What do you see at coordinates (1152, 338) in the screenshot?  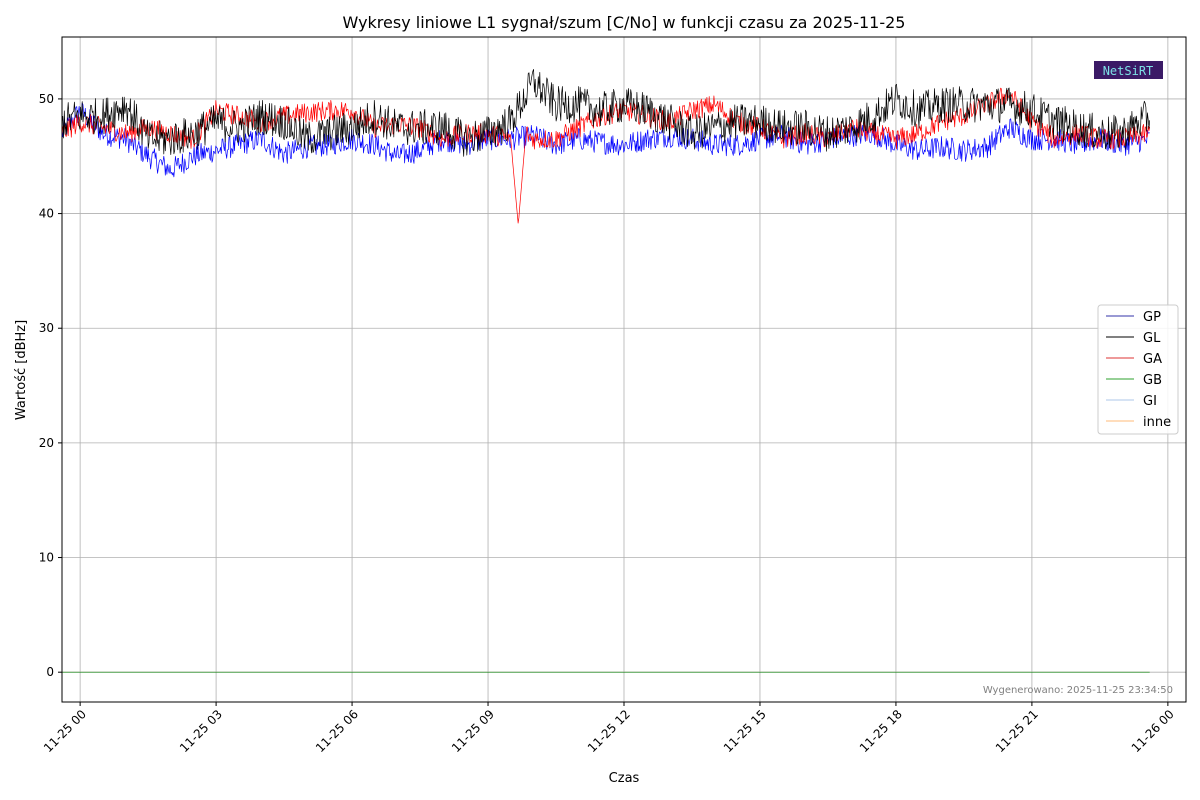 I see `legend-label-gl: GL` at bounding box center [1152, 338].